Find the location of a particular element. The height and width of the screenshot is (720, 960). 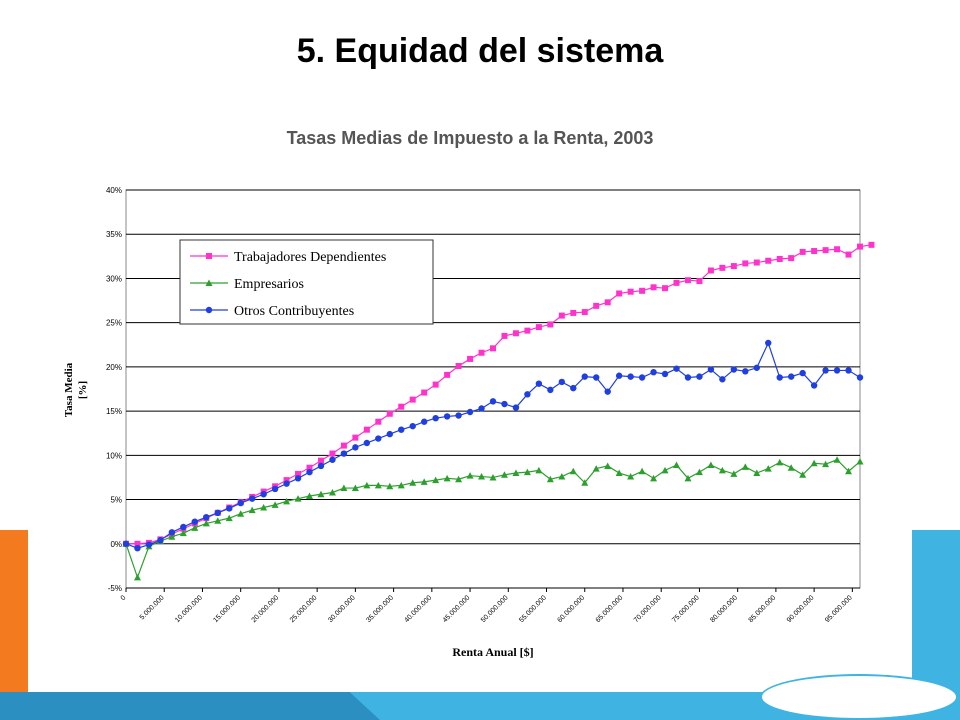

slide-title: 5. Equidad del sistema is located at coordinates (480, 51).